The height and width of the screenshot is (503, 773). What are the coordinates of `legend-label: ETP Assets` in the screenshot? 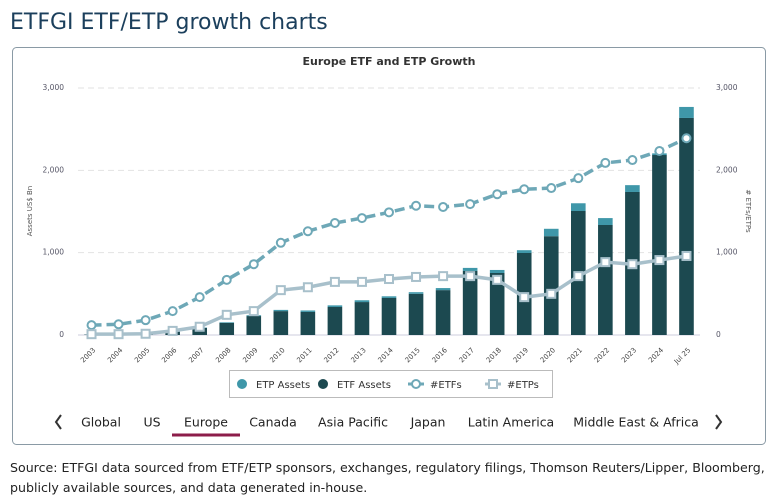 It's located at (283, 385).